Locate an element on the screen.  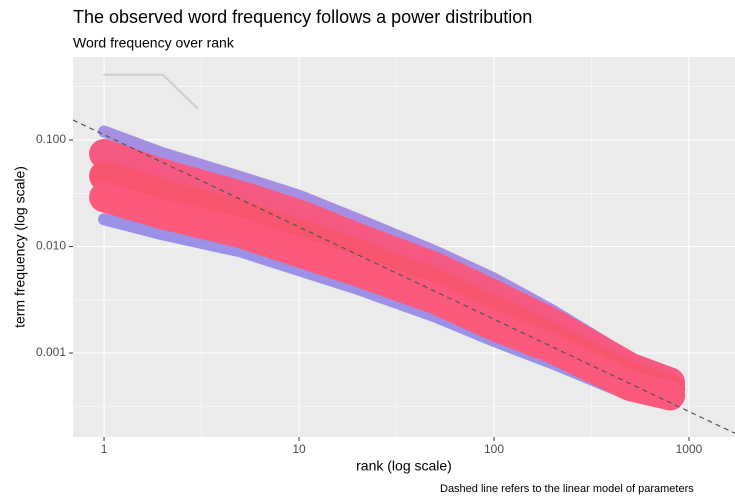
chart-subtitle: Word frequency over rank is located at coordinates (154, 43).